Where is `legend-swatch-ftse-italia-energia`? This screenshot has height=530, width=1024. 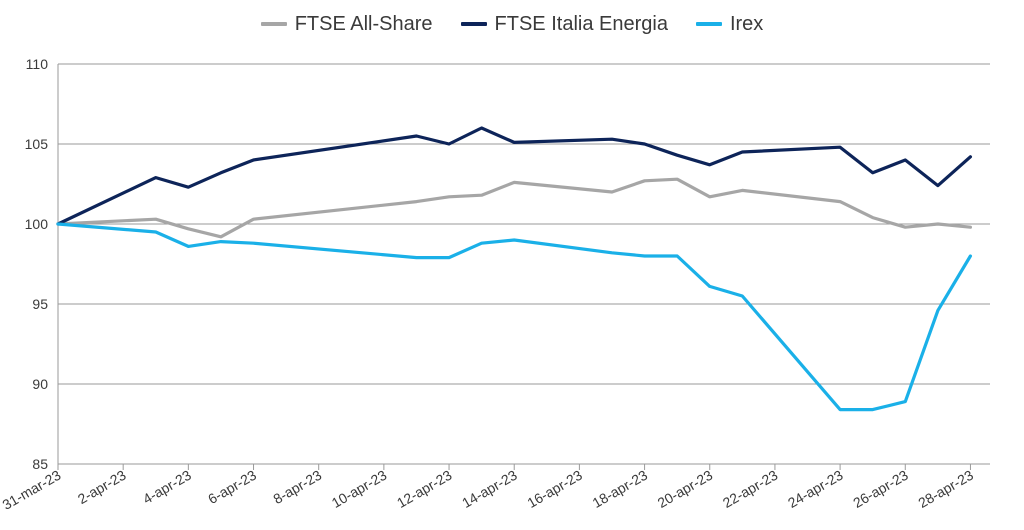 legend-swatch-ftse-italia-energia is located at coordinates (473, 24).